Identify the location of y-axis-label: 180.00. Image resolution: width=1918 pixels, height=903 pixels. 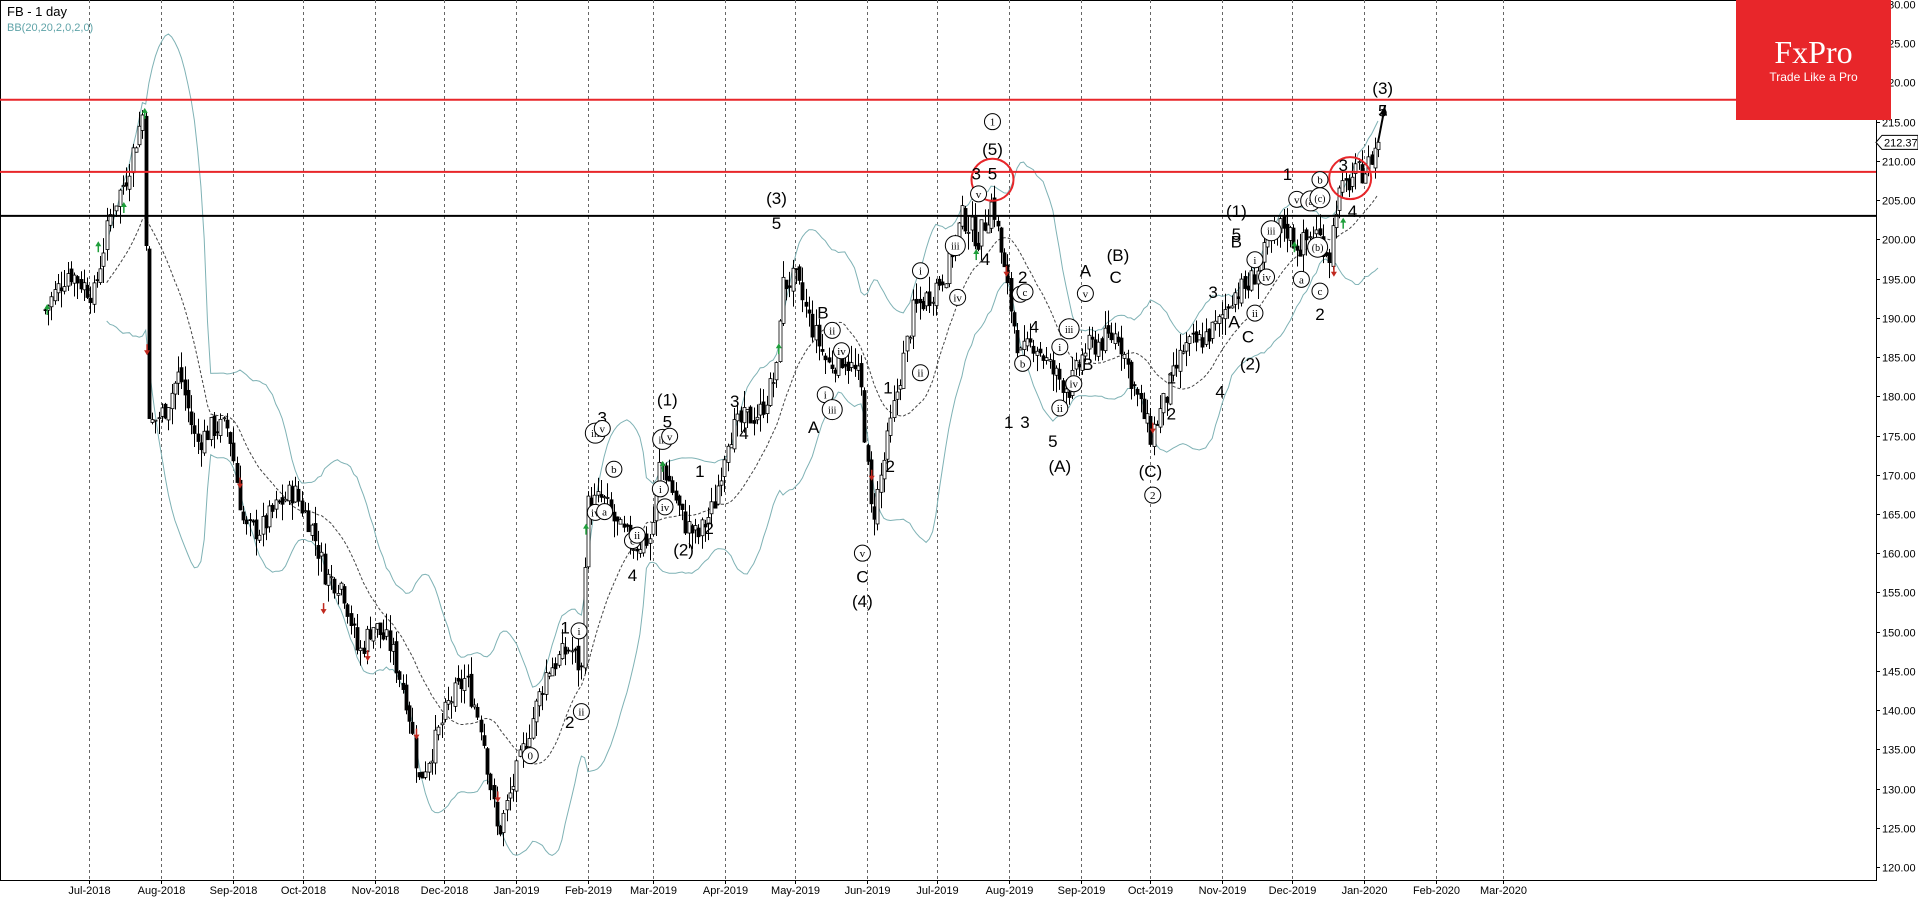
(1899, 398).